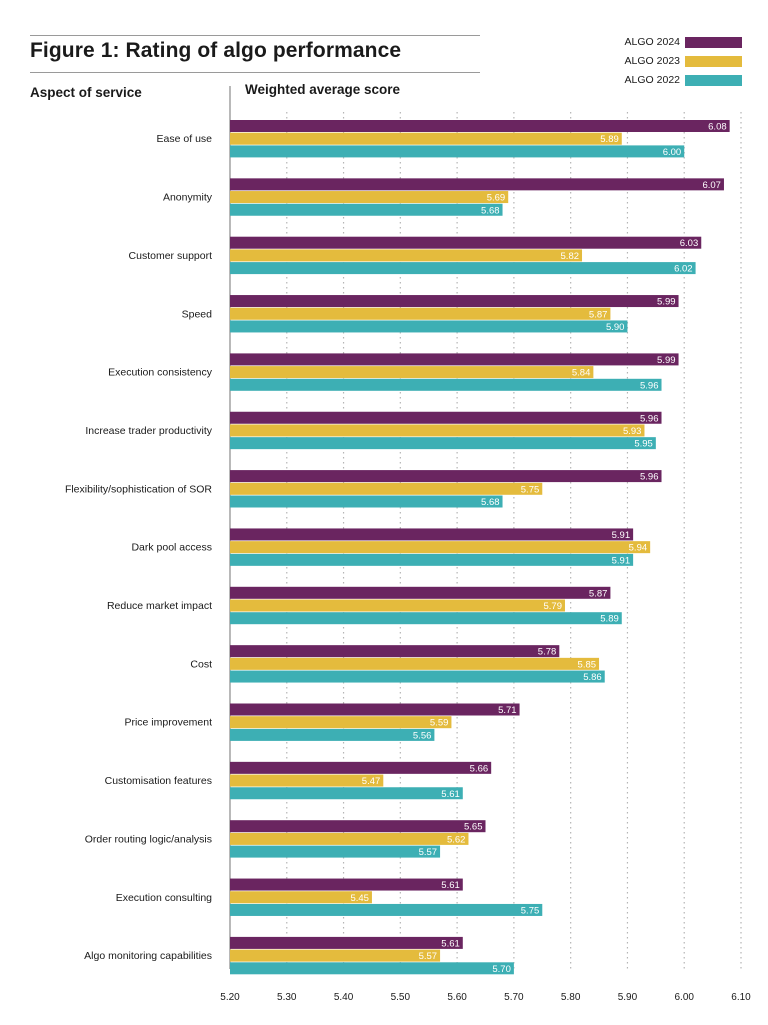 This screenshot has width=768, height=1025. What do you see at coordinates (479, 768) in the screenshot?
I see `data-label: 5.66` at bounding box center [479, 768].